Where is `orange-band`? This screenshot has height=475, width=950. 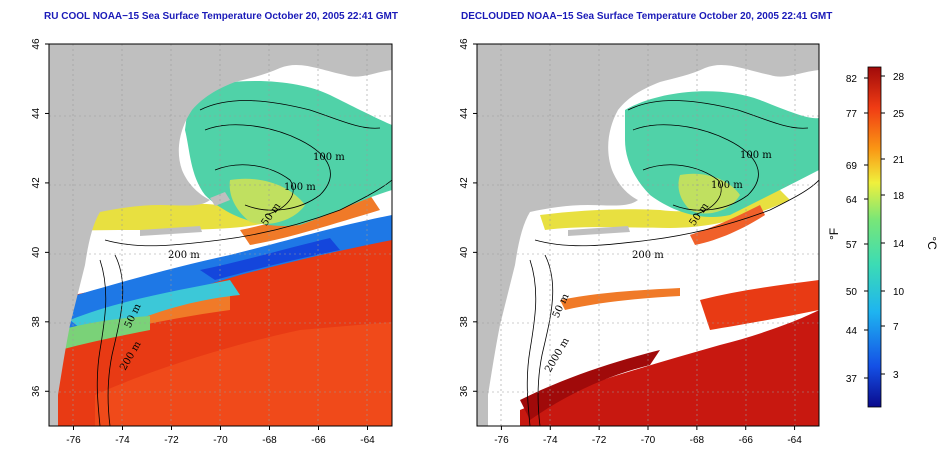
orange-band is located at coordinates (620, 299).